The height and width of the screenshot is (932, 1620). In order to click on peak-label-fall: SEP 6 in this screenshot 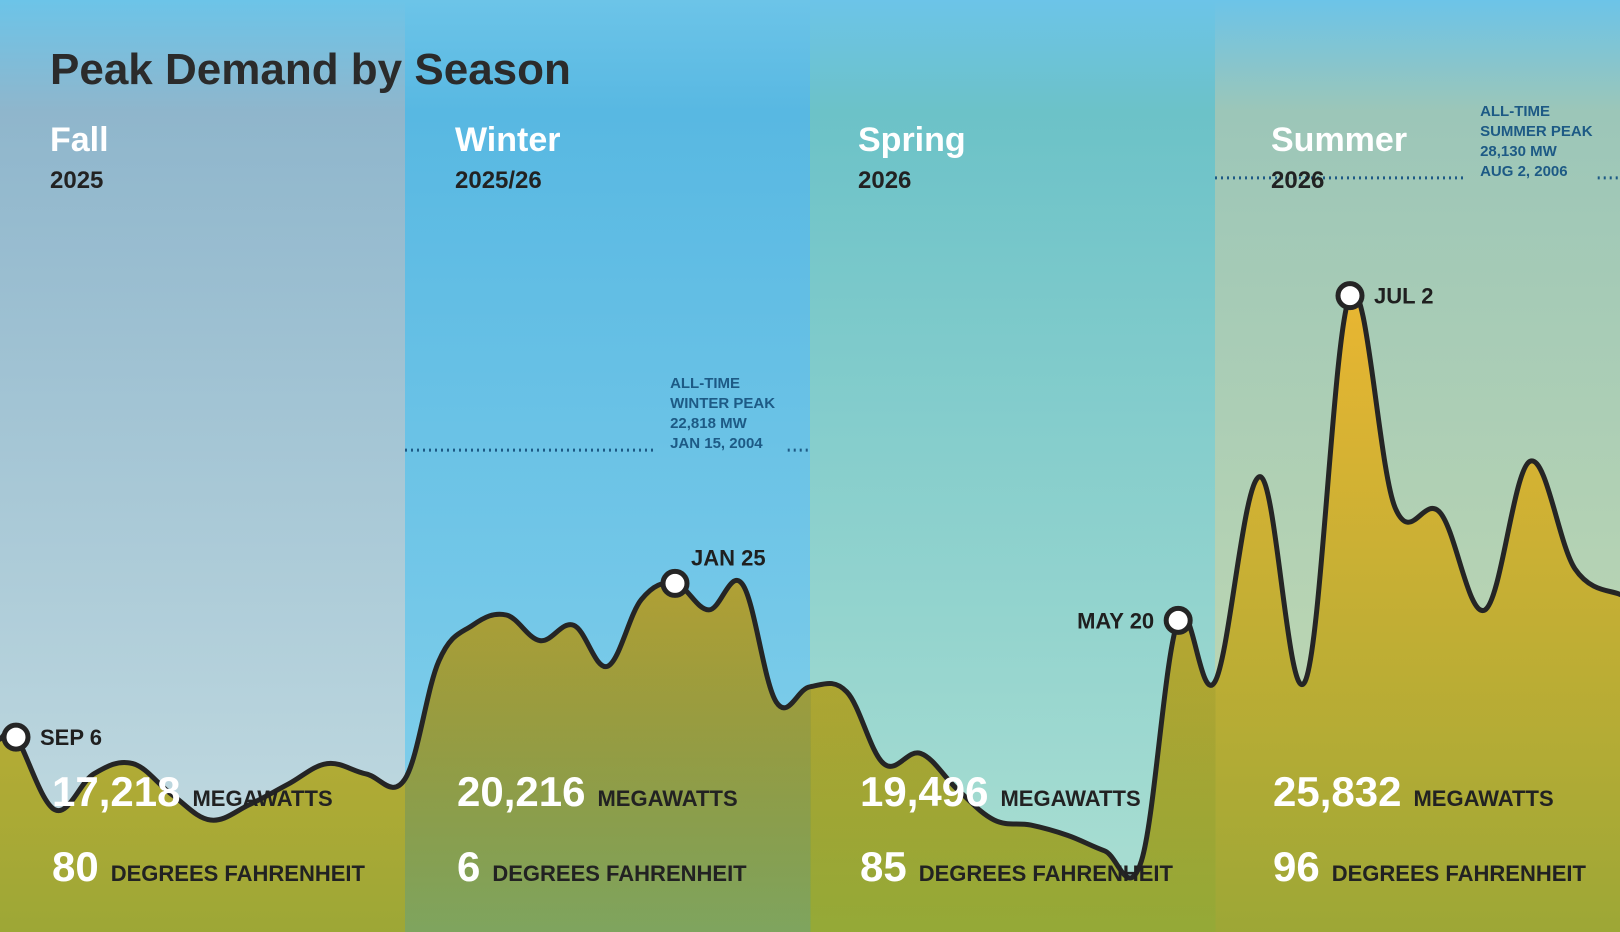, I will do `click(71, 737)`.